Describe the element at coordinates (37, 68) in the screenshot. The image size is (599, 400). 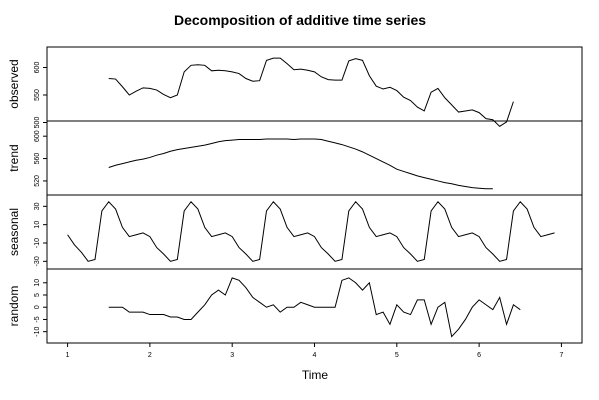
I see `y-tick-label-observed: 600` at that location.